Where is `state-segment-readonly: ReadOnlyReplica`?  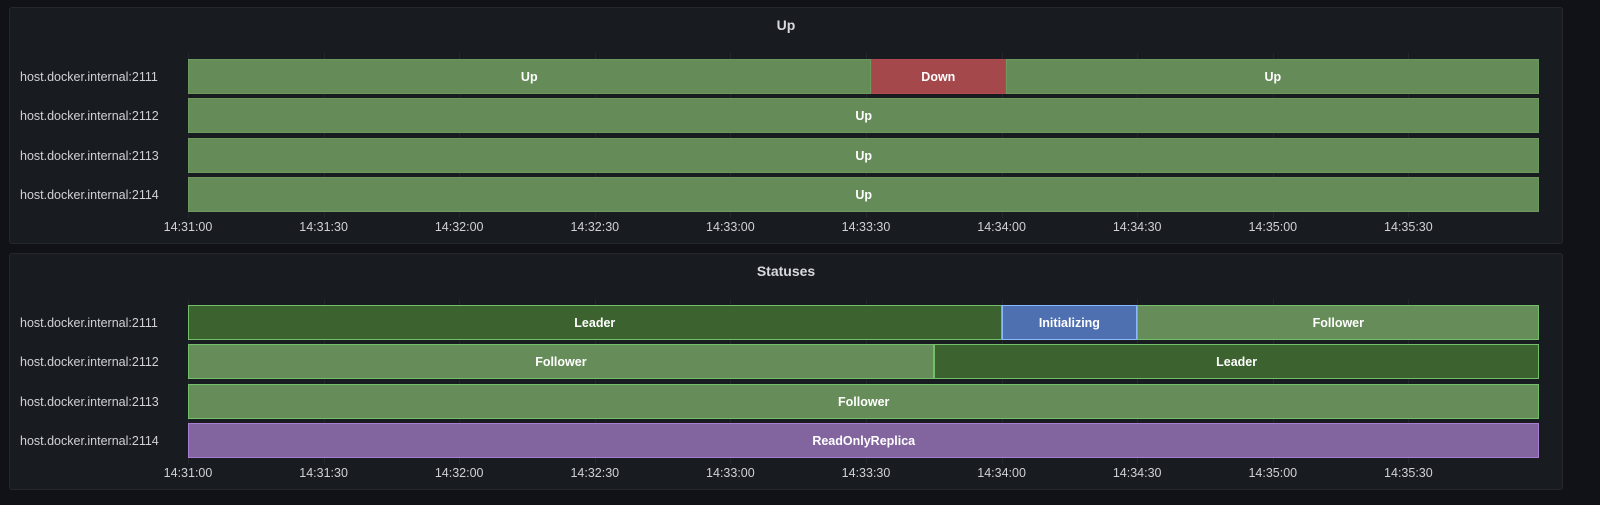 state-segment-readonly: ReadOnlyReplica is located at coordinates (864, 440).